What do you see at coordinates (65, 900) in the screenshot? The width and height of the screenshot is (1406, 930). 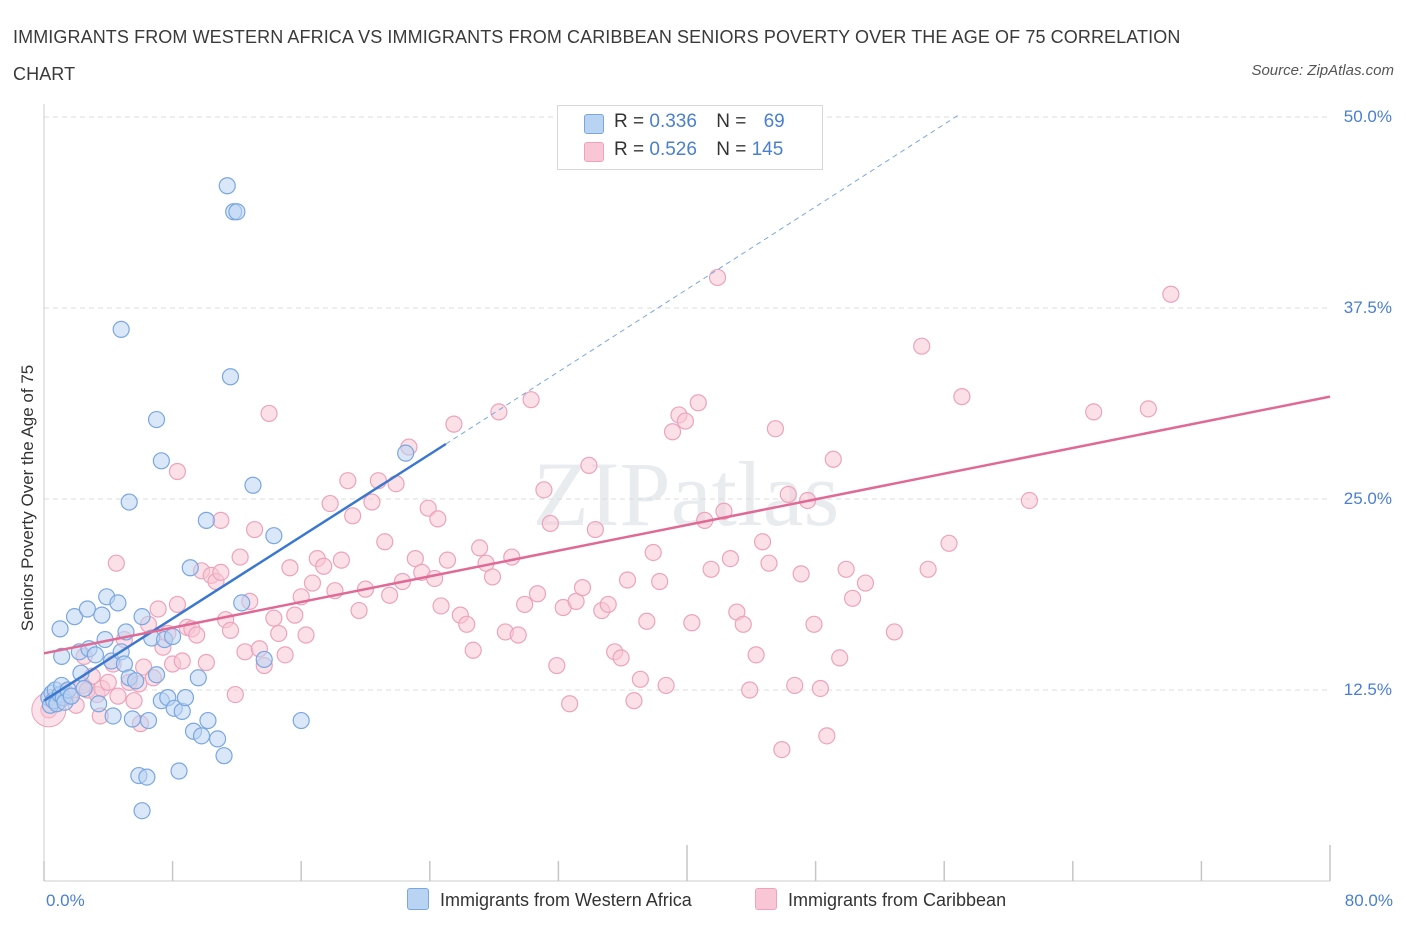 I see `x-tick-label-min: 0.0%` at bounding box center [65, 900].